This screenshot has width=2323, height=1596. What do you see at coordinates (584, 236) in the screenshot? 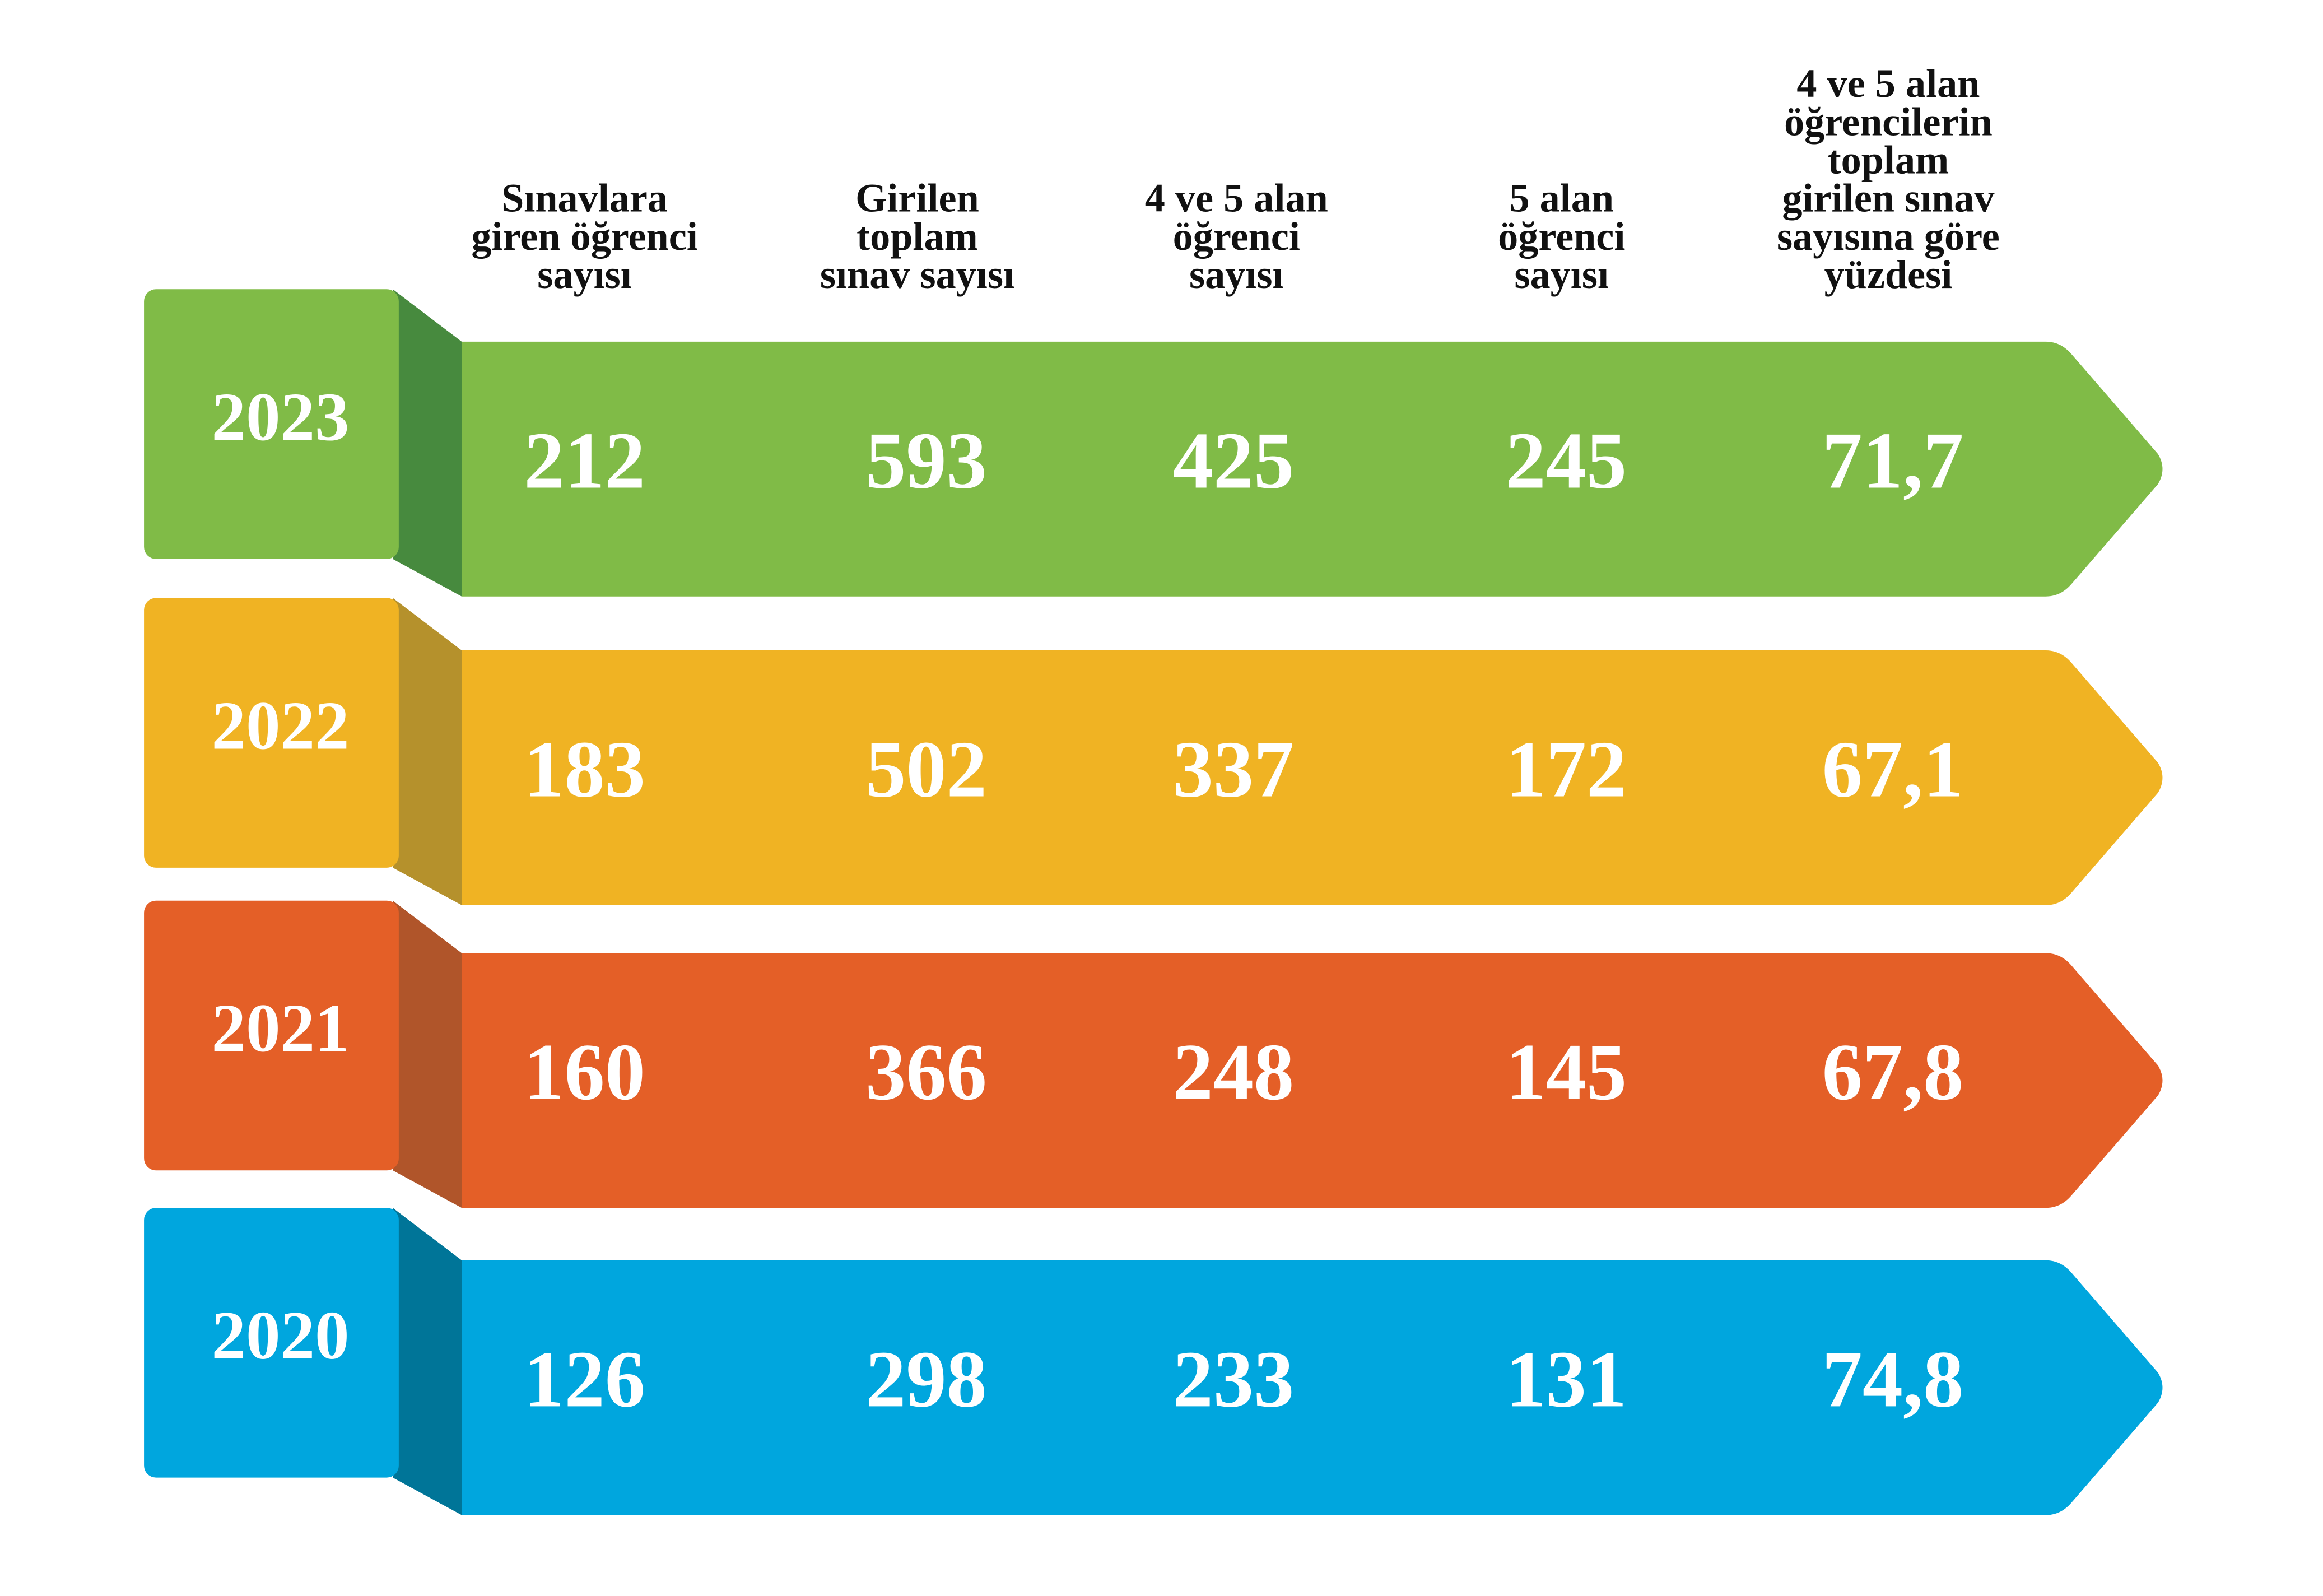
I see `column-header: giren öğrenci` at bounding box center [584, 236].